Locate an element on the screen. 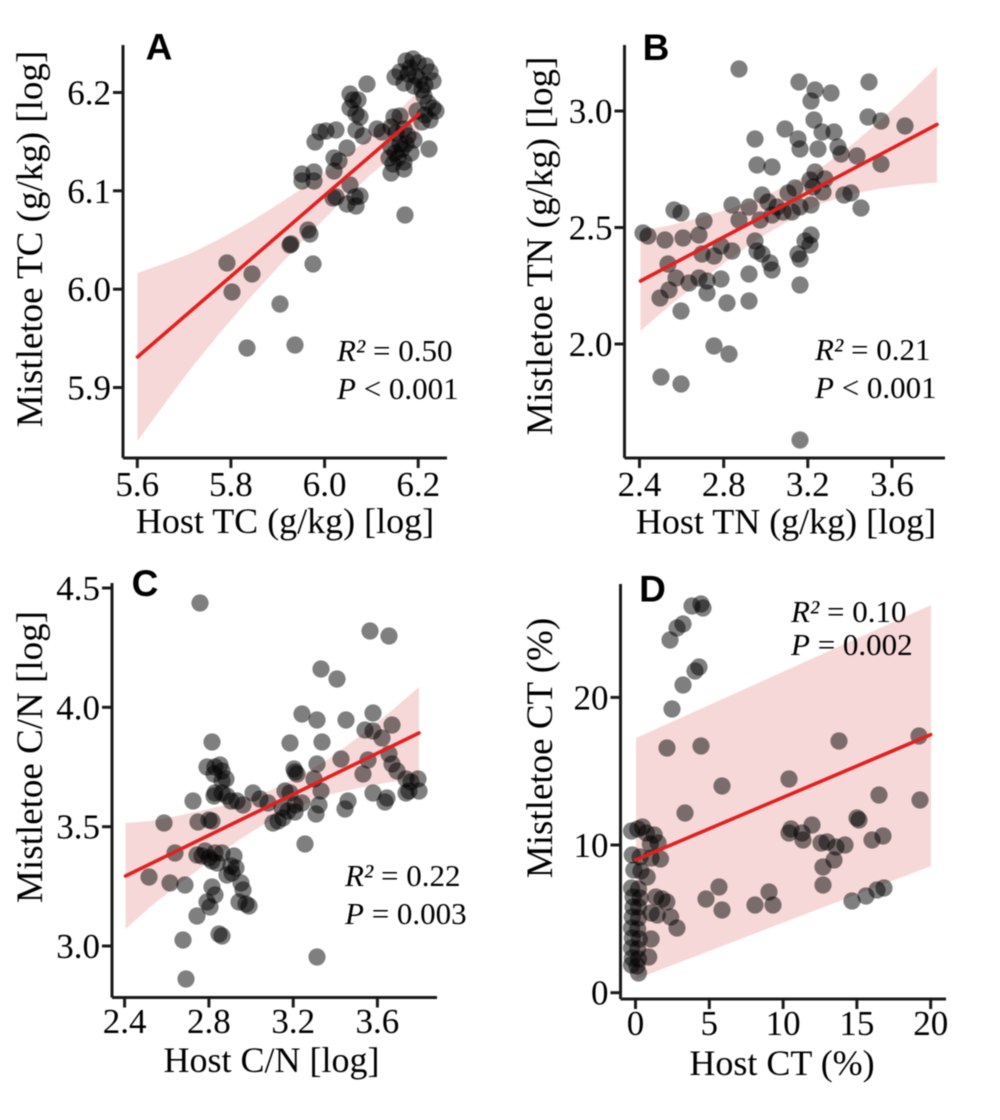  svg-text: Mistletoe TN (g/kg) [log] is located at coordinates (540, 246).